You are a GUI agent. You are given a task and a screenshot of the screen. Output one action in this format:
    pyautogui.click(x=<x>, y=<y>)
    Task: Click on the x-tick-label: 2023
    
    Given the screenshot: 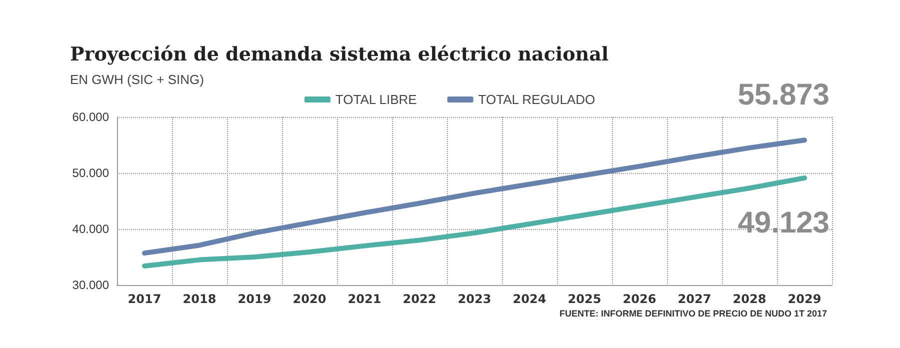 What is the action you would take?
    pyautogui.click(x=475, y=299)
    